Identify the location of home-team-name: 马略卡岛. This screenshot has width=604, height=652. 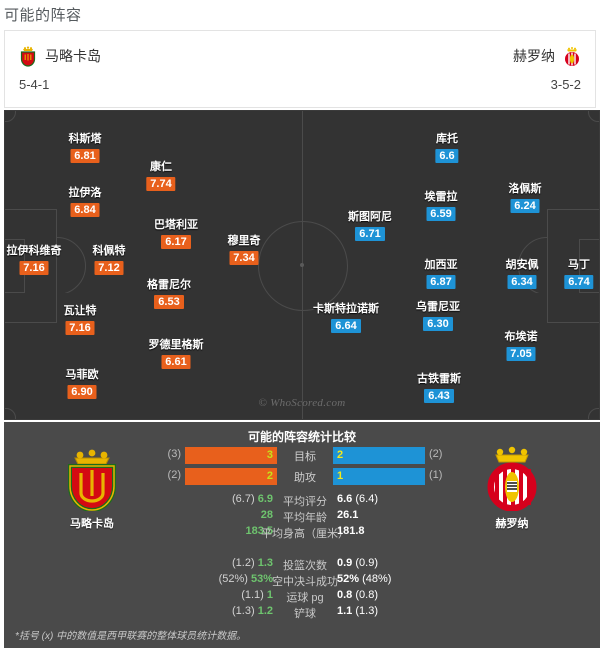
(73, 56).